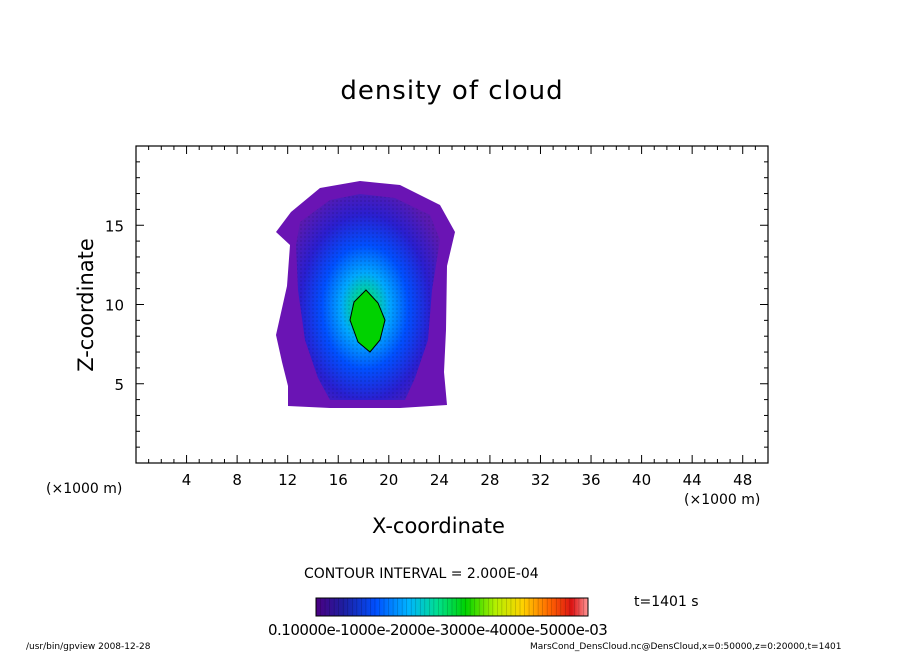 The width and height of the screenshot is (904, 654). I want to click on contour-interval-text: CONTOUR INTERVAL = 2.000E-04, so click(421, 574).